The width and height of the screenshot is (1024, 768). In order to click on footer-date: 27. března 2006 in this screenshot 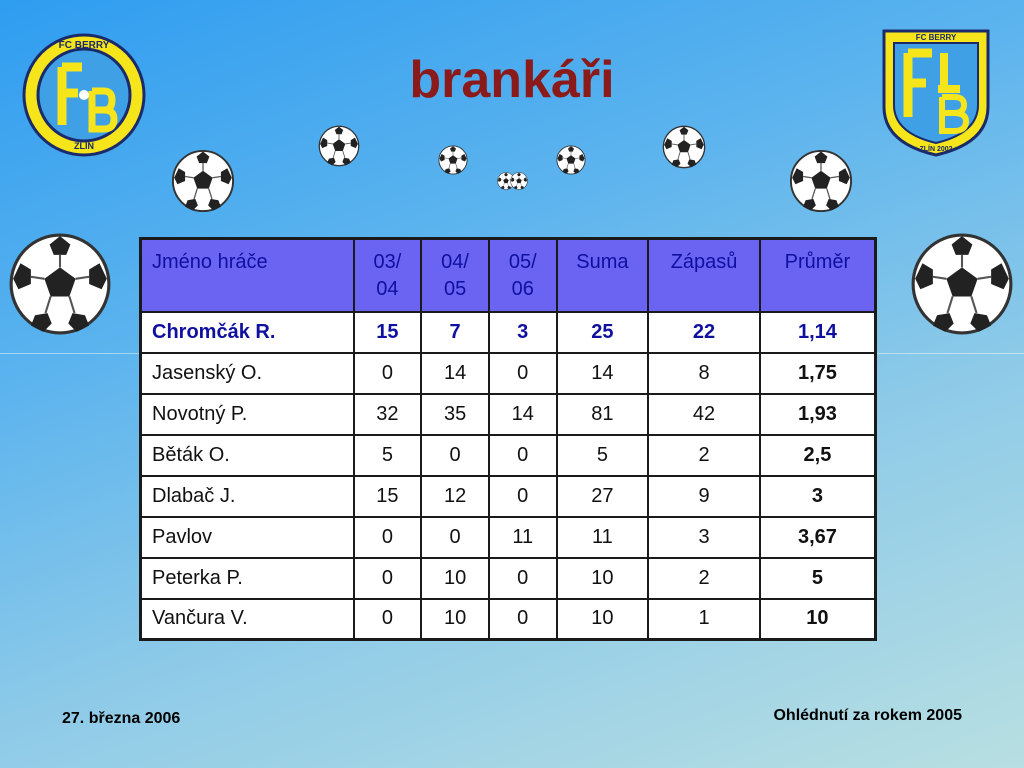, I will do `click(121, 718)`.